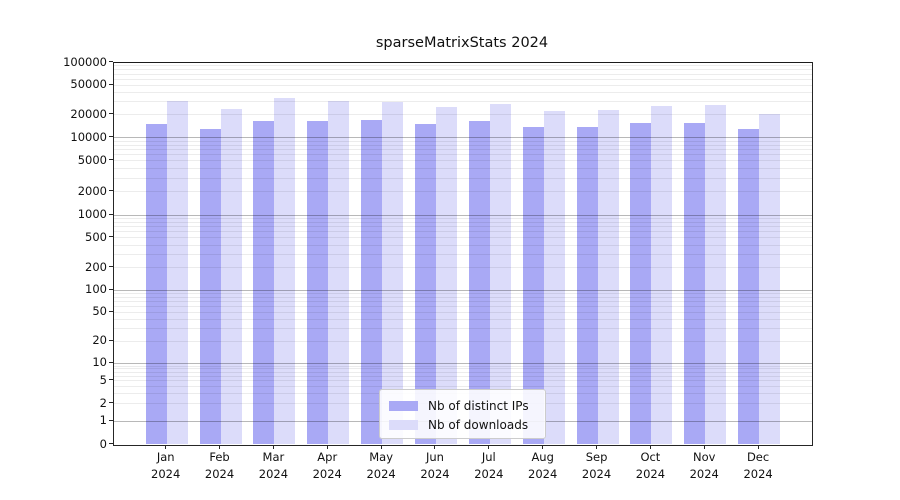 This screenshot has height=500, width=900. Describe the element at coordinates (88, 136) in the screenshot. I see `y-tick-label: 10000` at that location.